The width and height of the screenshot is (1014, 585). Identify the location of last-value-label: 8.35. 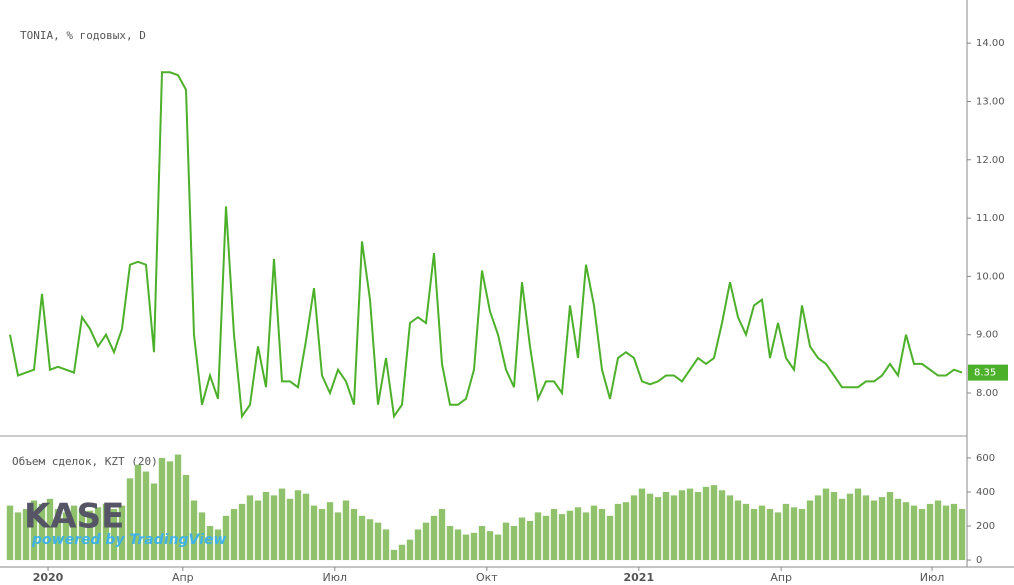
(985, 373).